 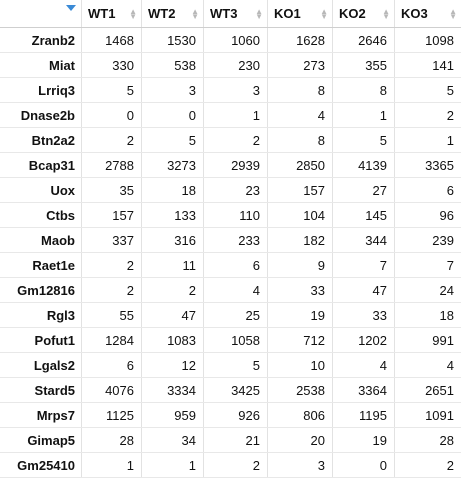 What do you see at coordinates (236, 340) in the screenshot?
I see `table-cell: 1058` at bounding box center [236, 340].